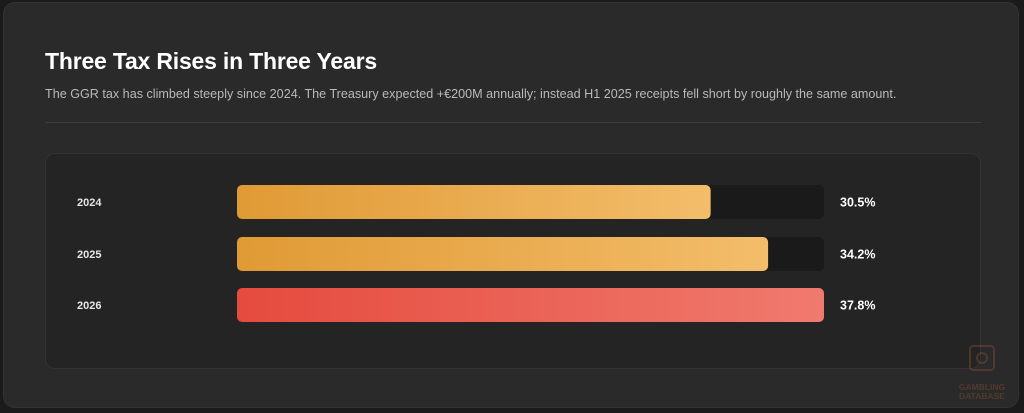 The height and width of the screenshot is (413, 1024). What do you see at coordinates (857, 255) in the screenshot?
I see `value-label-2025: 34.2%` at bounding box center [857, 255].